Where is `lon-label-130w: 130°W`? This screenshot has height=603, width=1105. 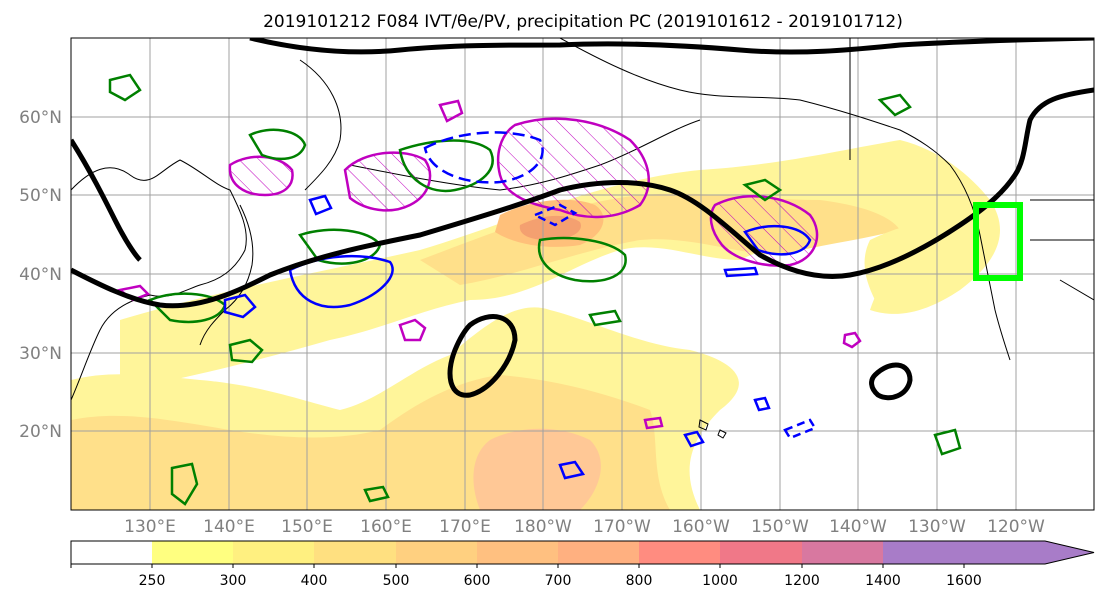 lon-label-130w: 130°W is located at coordinates (937, 527).